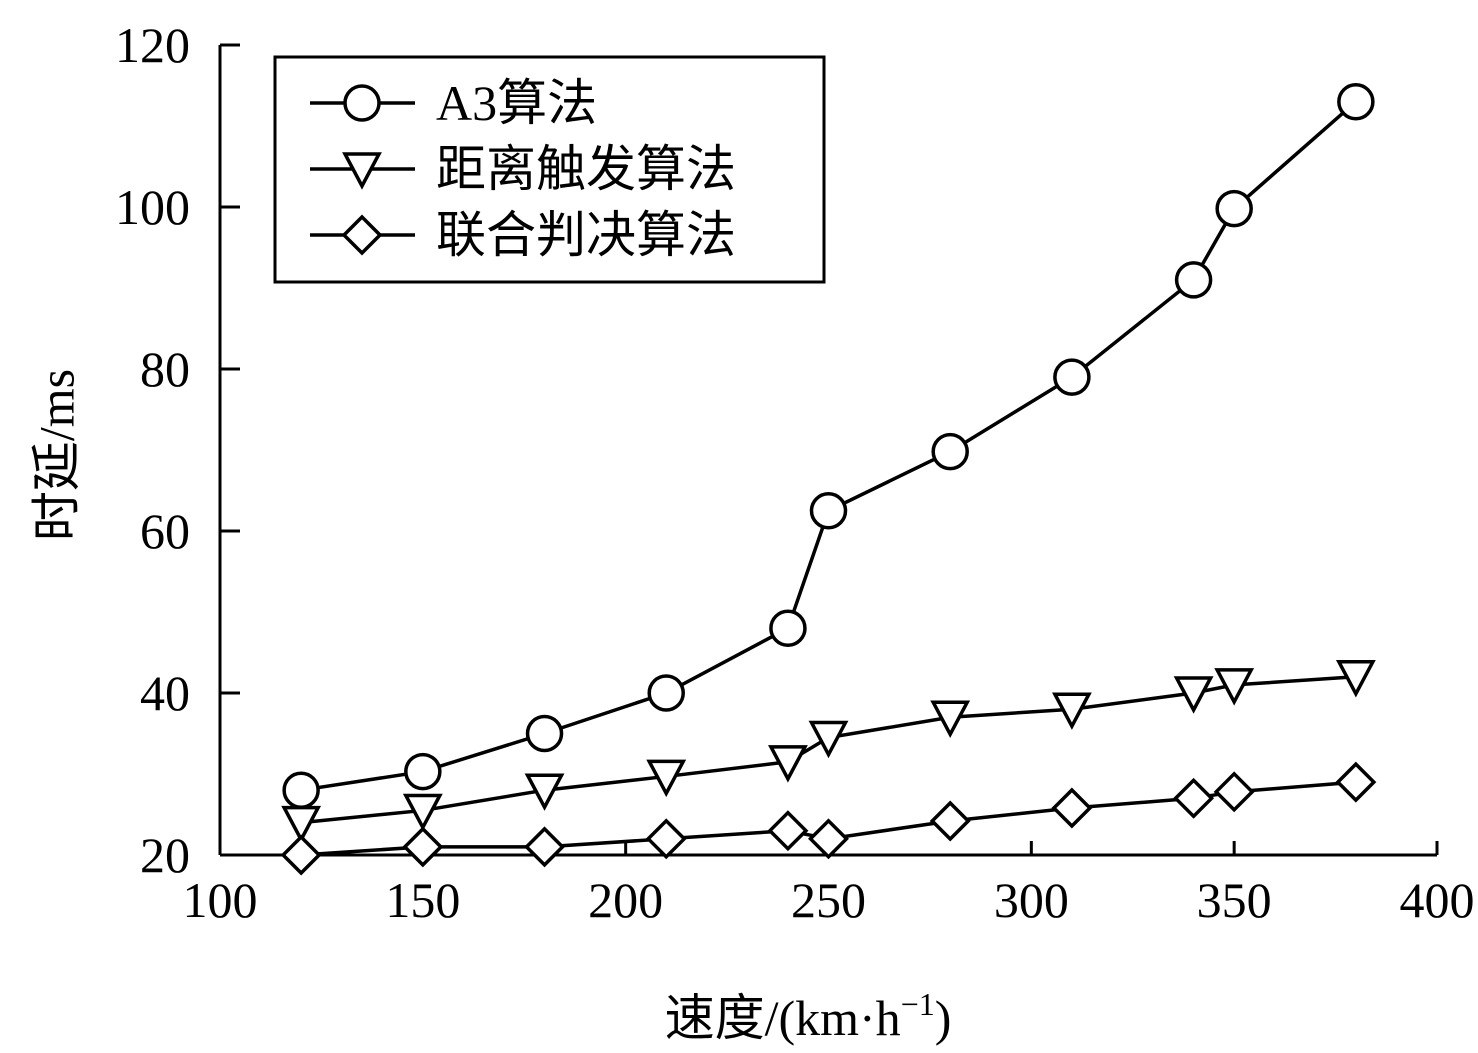 This screenshot has width=1478, height=1053. I want to click on x-tick-label: 300, so click(1031, 900).